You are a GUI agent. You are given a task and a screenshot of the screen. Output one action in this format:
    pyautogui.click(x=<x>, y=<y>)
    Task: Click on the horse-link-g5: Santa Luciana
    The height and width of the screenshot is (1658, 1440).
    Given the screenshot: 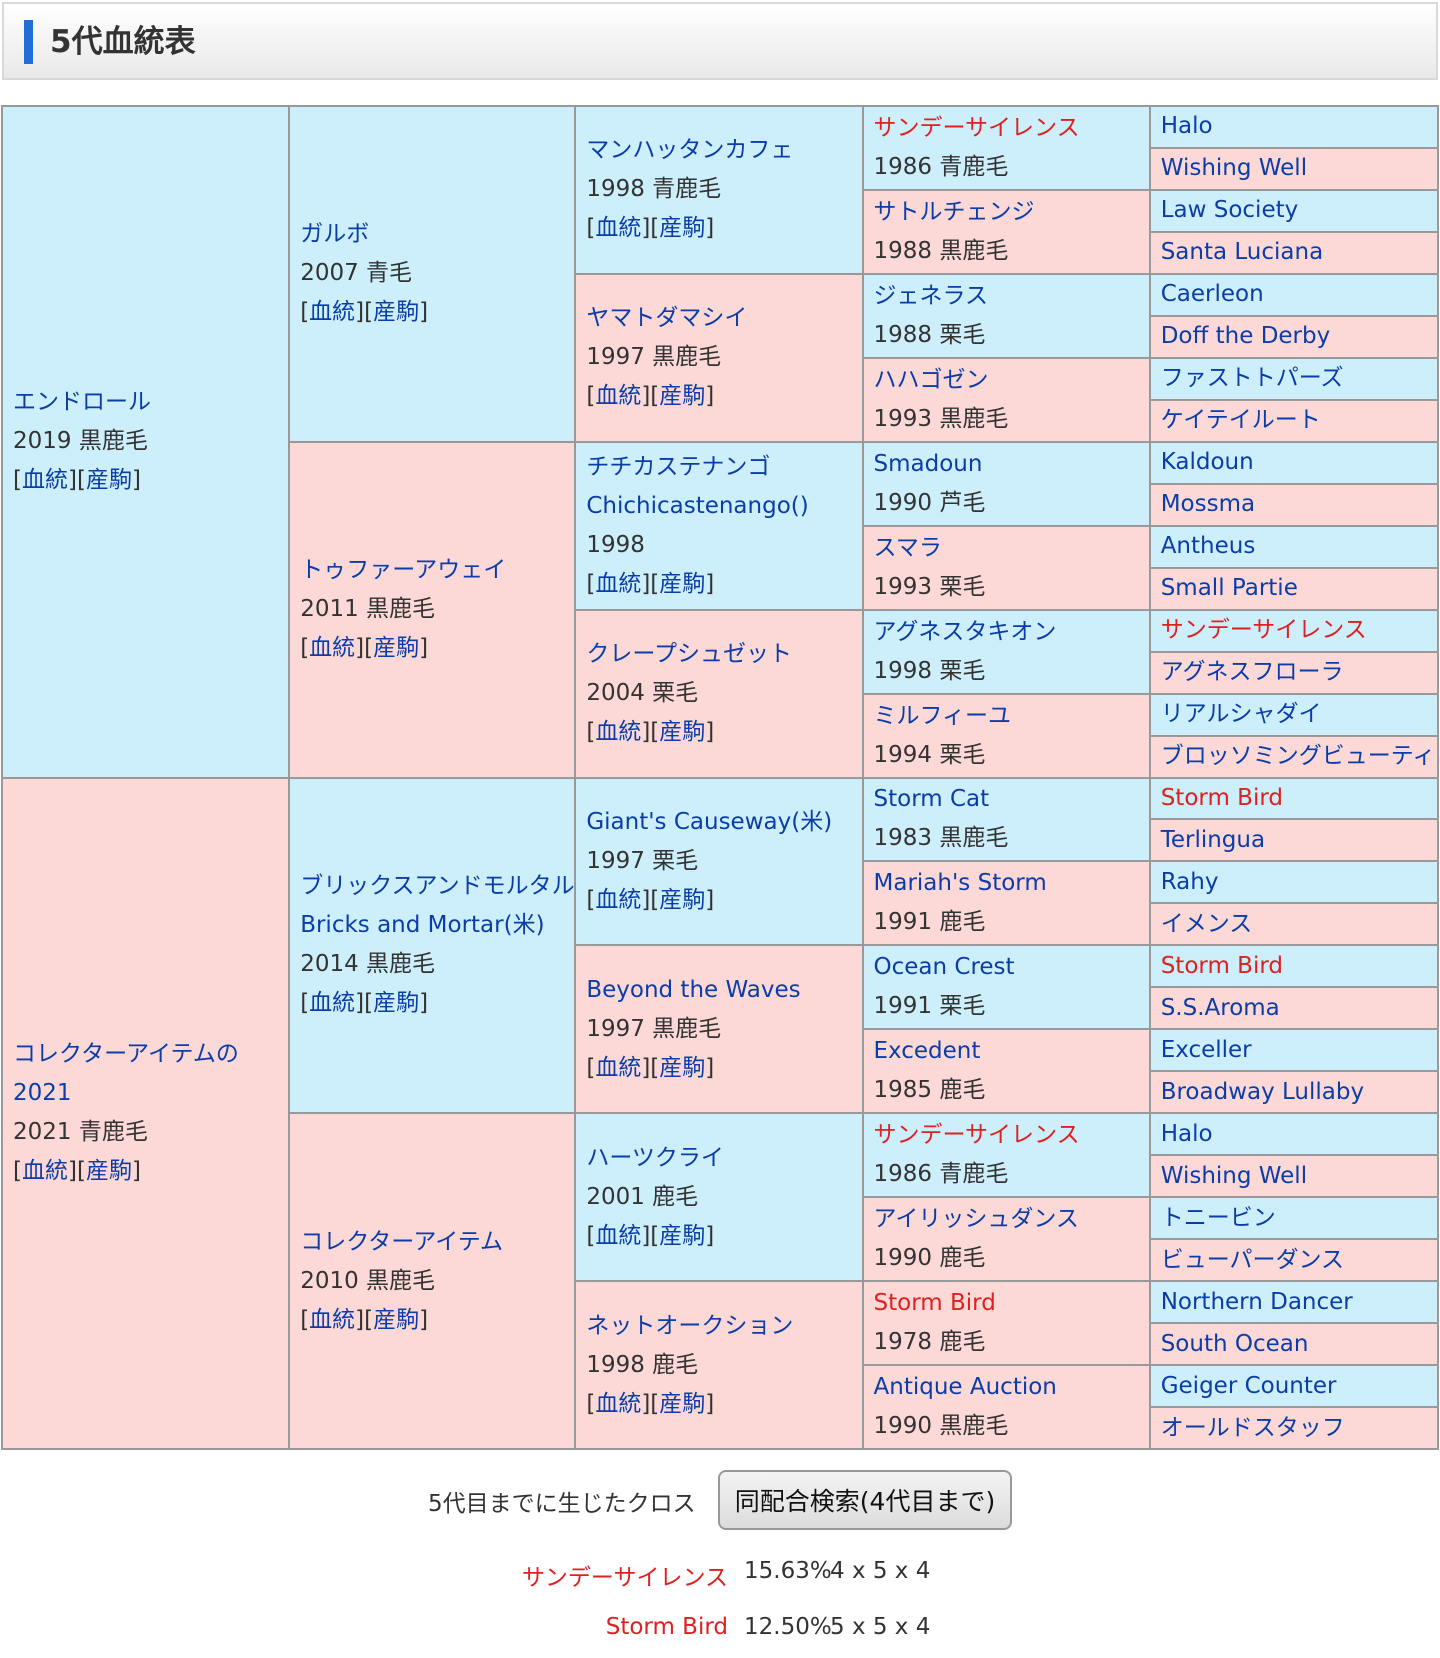 What is the action you would take?
    pyautogui.click(x=1242, y=252)
    